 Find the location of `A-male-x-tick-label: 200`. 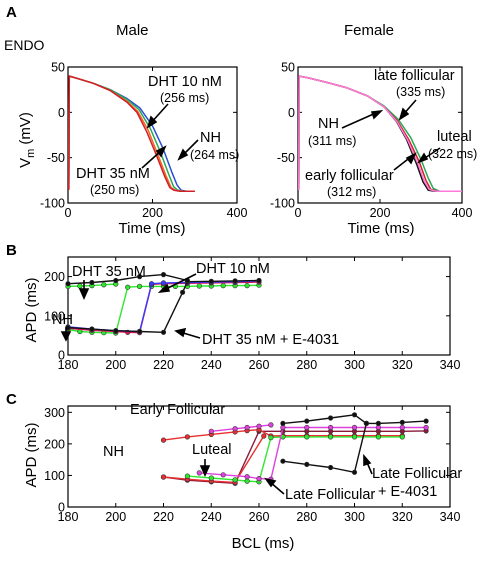

A-male-x-tick-label: 200 is located at coordinates (152, 213).